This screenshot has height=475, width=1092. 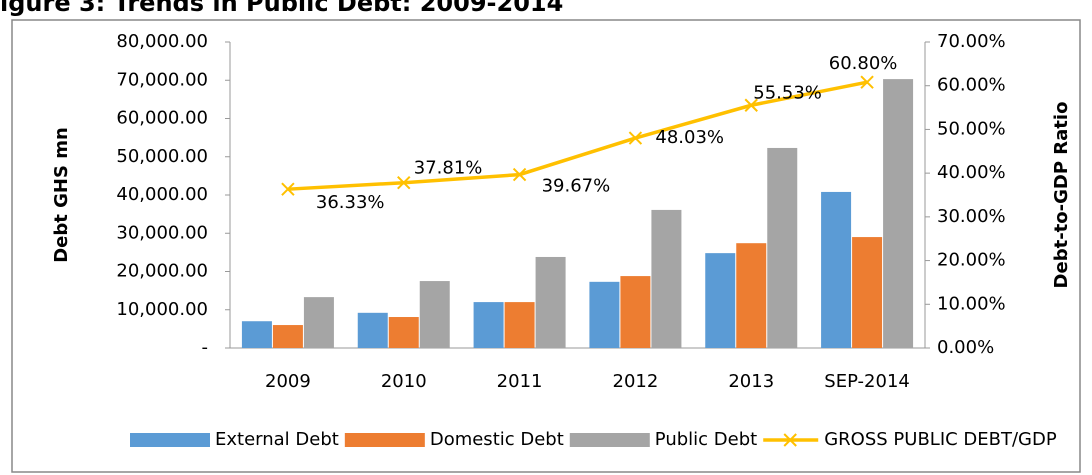 What do you see at coordinates (971, 216) in the screenshot?
I see `y2-tick-label: 30.00%` at bounding box center [971, 216].